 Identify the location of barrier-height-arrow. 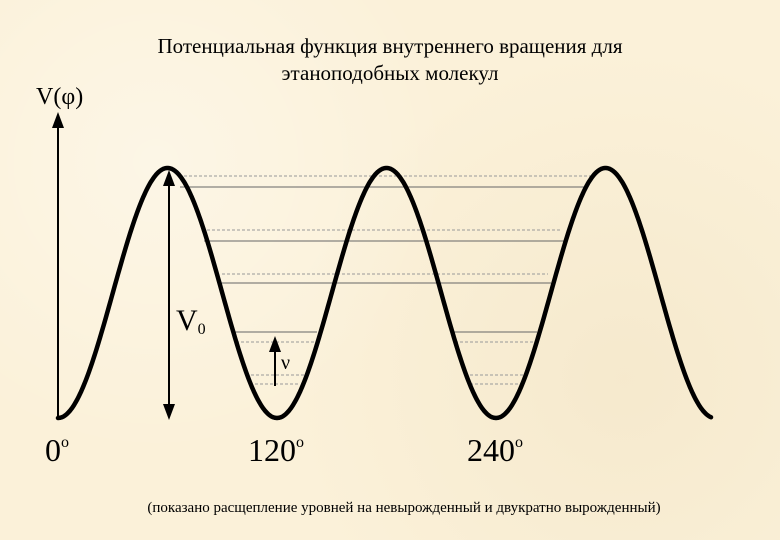
(169, 295).